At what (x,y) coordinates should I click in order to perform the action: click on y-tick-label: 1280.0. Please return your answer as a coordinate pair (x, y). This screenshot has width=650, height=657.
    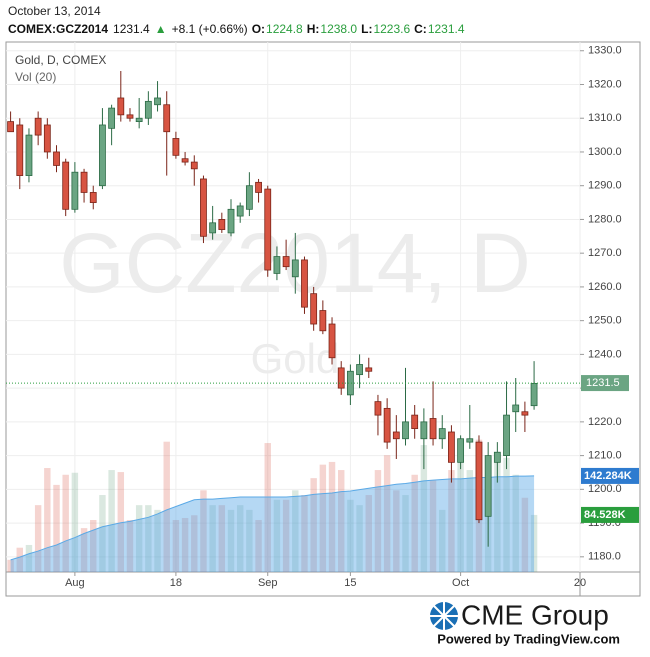
    Looking at the image, I should click on (605, 219).